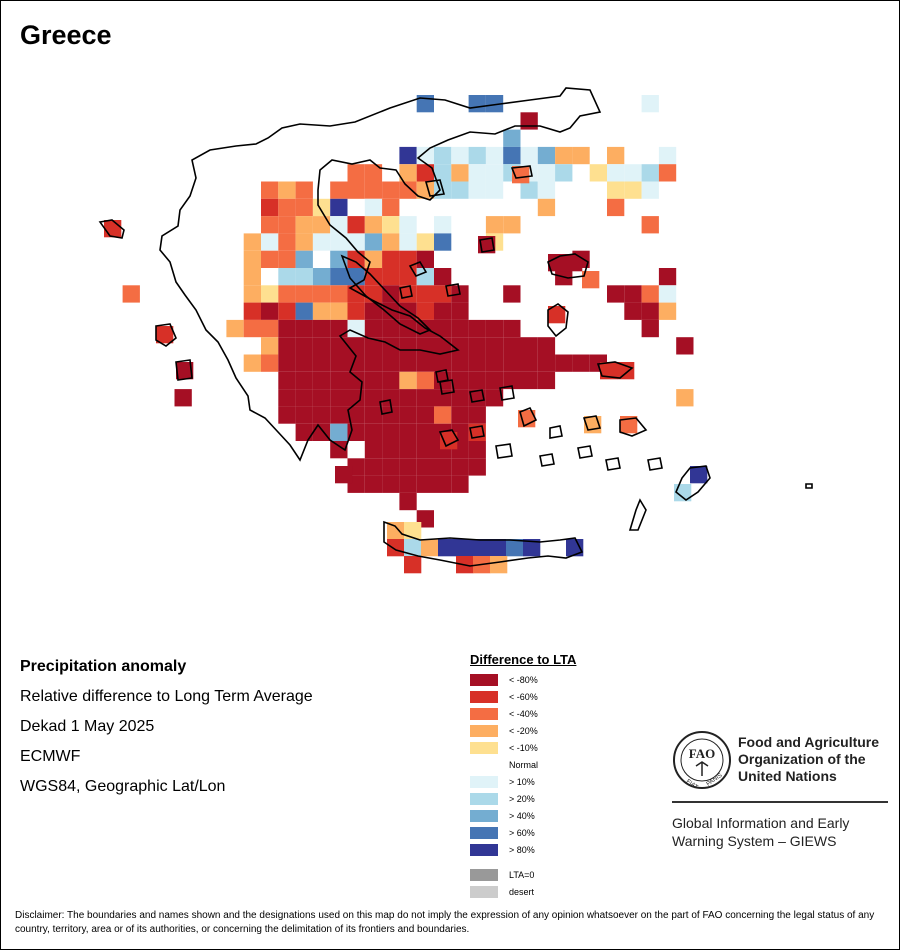 This screenshot has height=950, width=900. What do you see at coordinates (103, 666) in the screenshot?
I see `info-heading: Precipitation anomaly` at bounding box center [103, 666].